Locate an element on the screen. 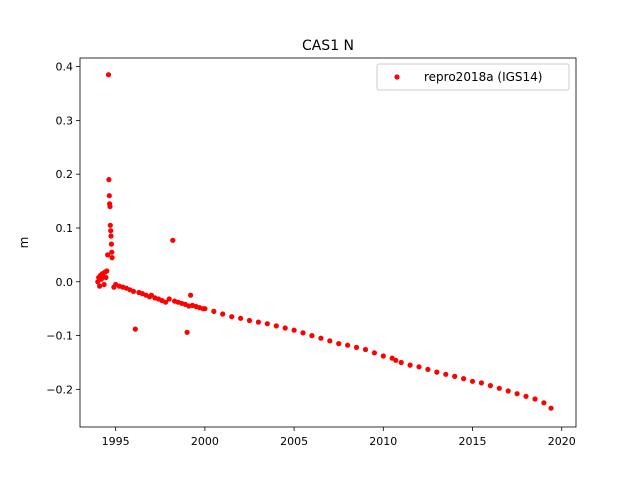  legend-label: repro2018a (IGS14) is located at coordinates (483, 77).